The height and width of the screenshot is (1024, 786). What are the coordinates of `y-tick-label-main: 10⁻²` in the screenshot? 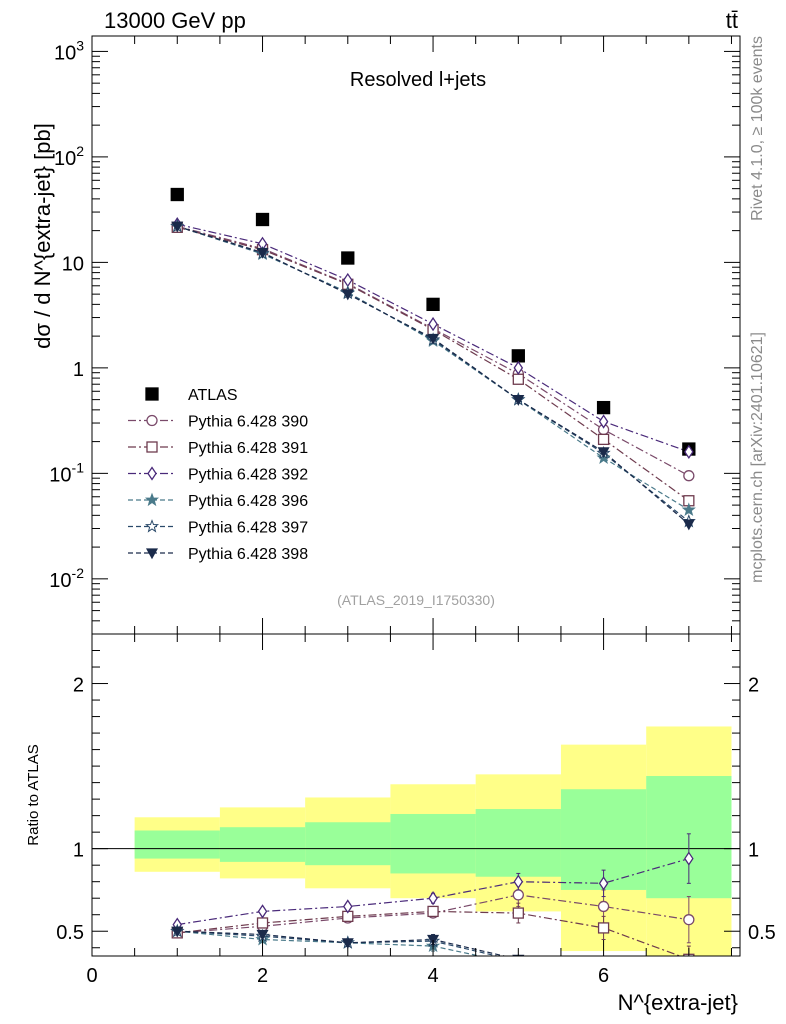 It's located at (66, 578).